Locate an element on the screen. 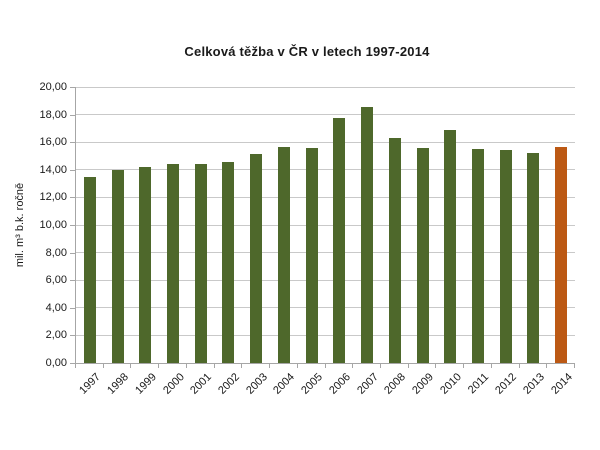 The width and height of the screenshot is (600, 450). x-tick-label: 1997 is located at coordinates (90, 384).